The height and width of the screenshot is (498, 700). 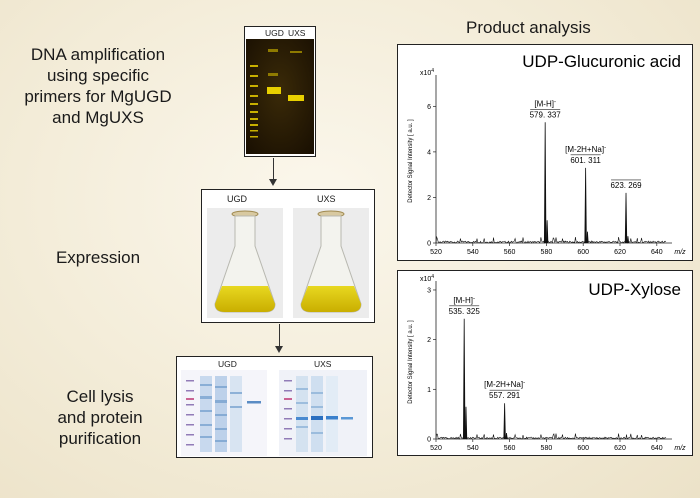 I want to click on sds-panel: UGD UXS, so click(x=274, y=407).